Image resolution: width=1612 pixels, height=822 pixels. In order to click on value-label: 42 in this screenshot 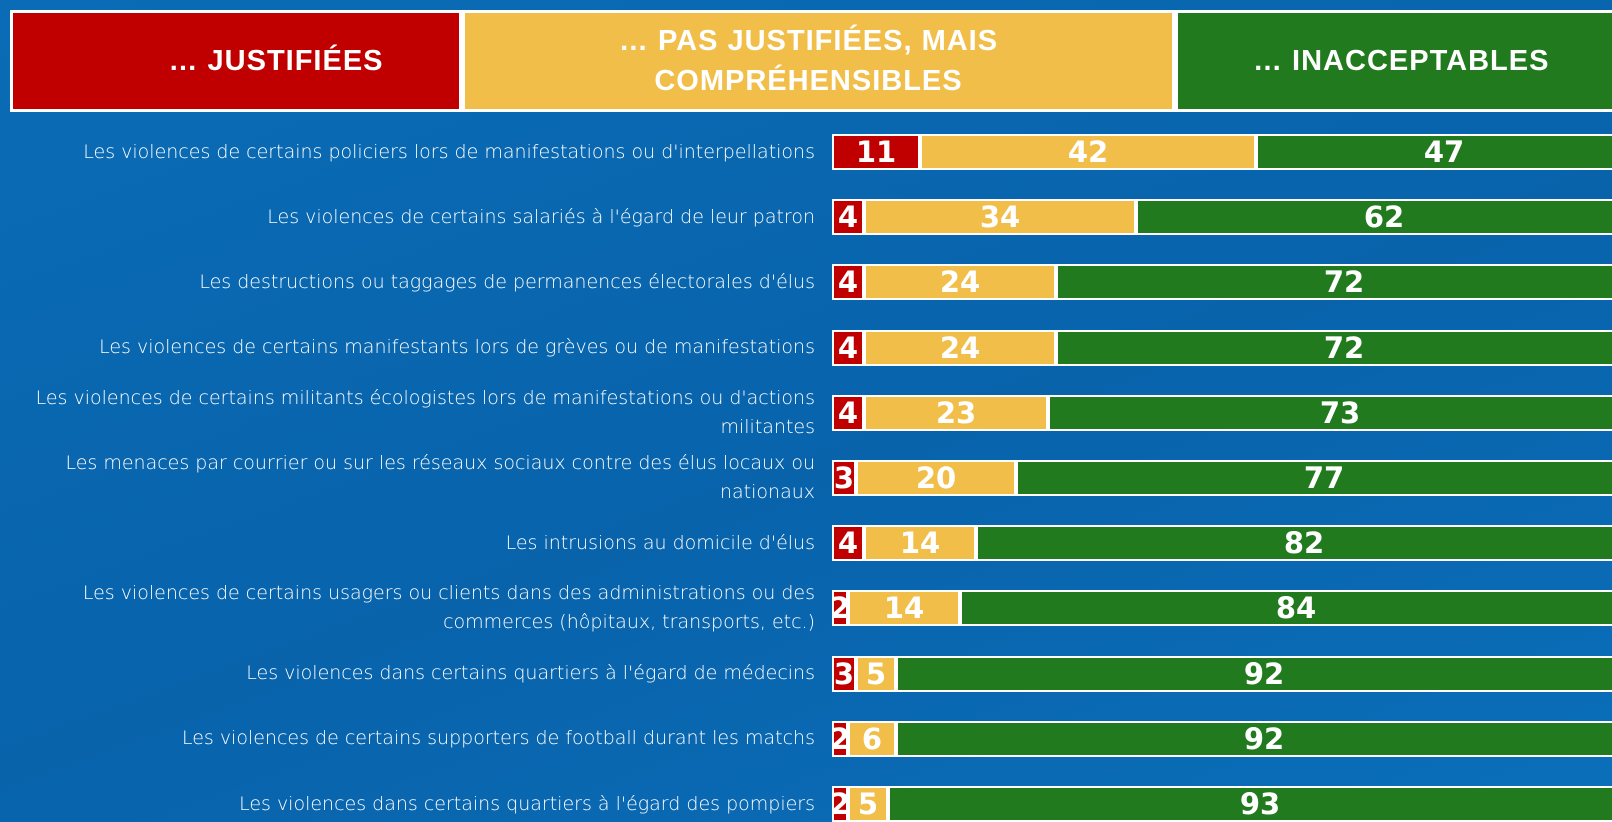, I will do `click(1088, 152)`.